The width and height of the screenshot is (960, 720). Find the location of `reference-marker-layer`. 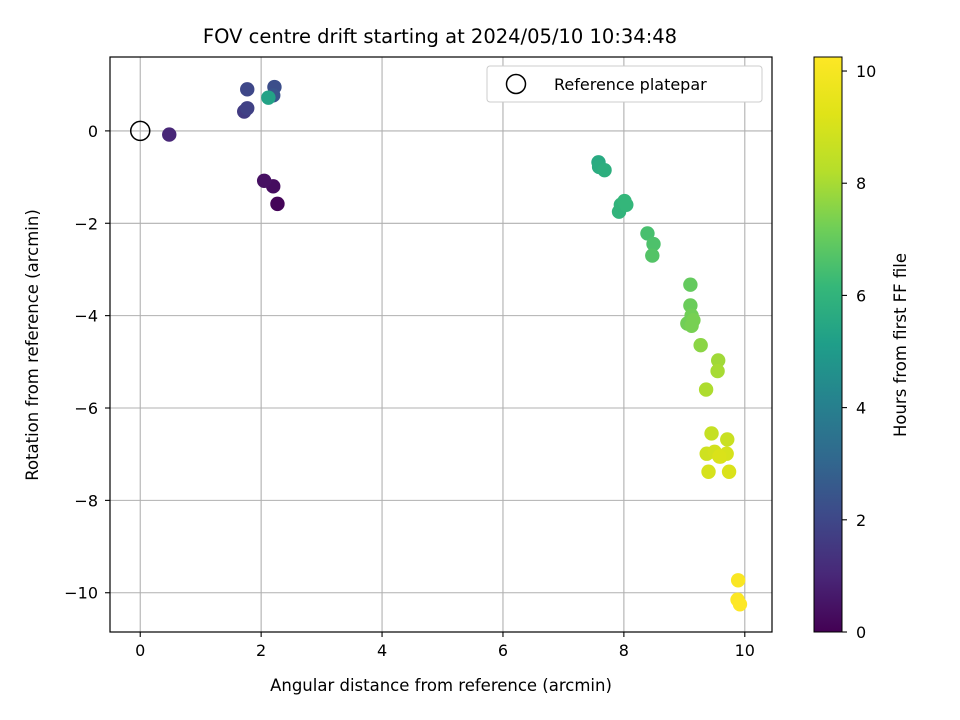

reference-marker-layer is located at coordinates (140, 131).